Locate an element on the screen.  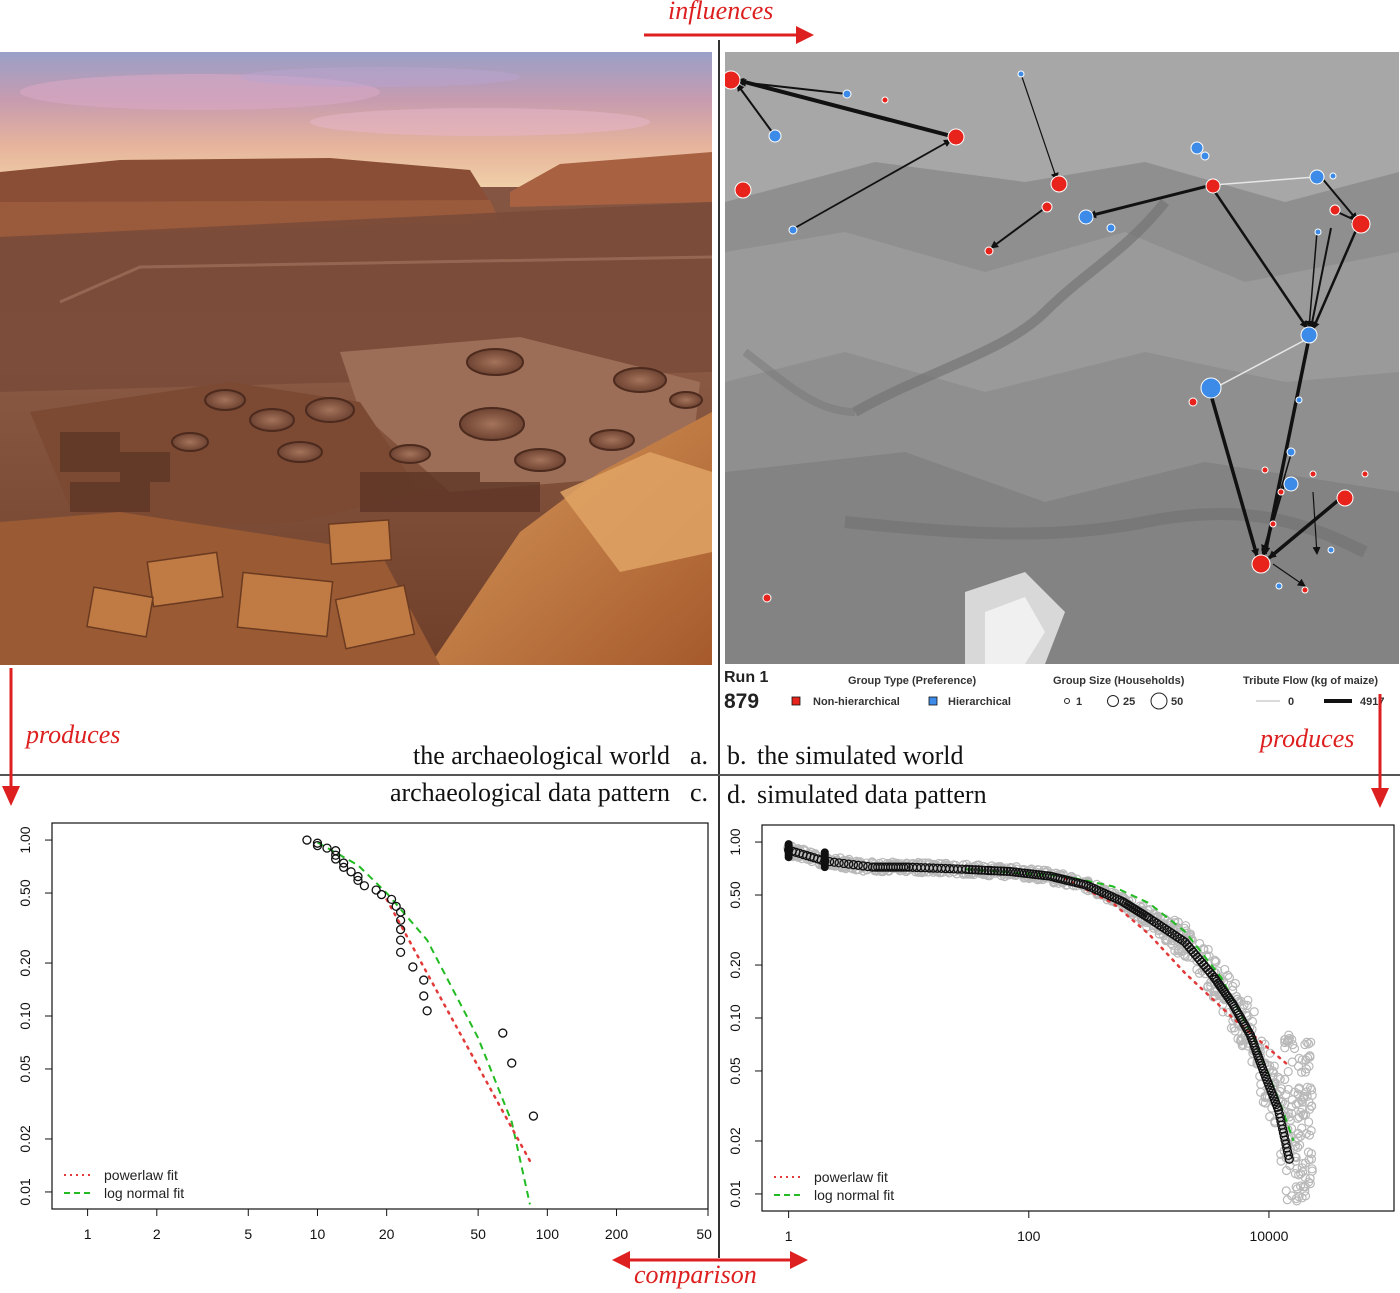
influences-arrow is located at coordinates (729, 35).